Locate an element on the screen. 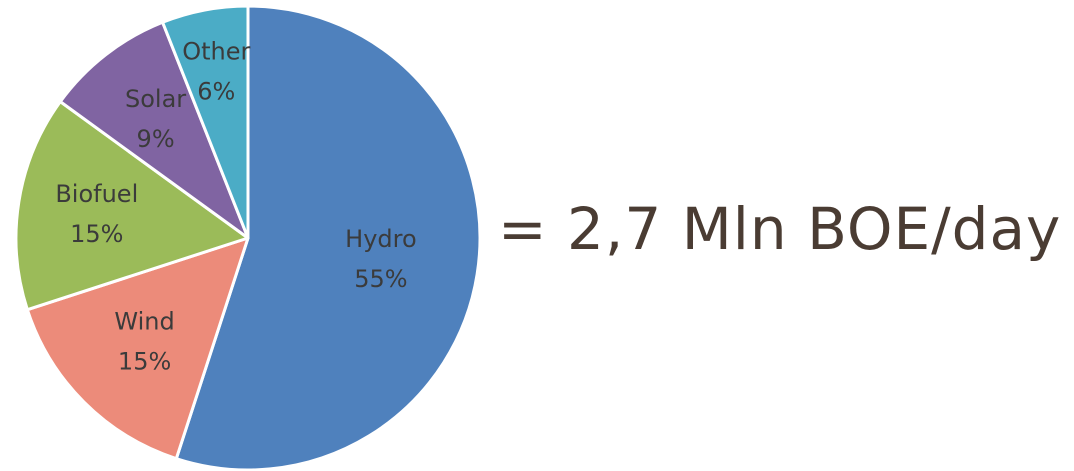 The width and height of the screenshot is (1074, 471). slice-label-biofuel: Biofuel is located at coordinates (96, 194).